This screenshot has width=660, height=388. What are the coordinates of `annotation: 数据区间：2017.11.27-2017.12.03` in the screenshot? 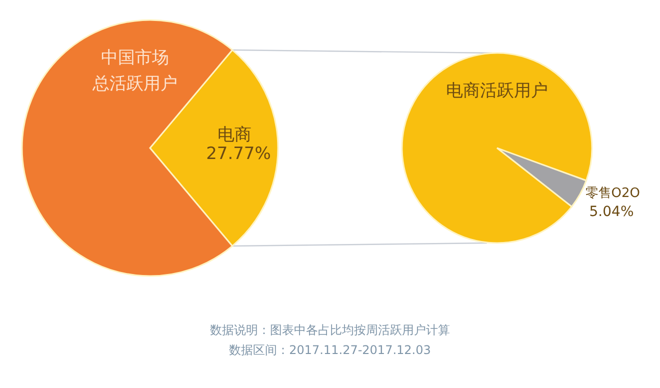 It's located at (330, 350).